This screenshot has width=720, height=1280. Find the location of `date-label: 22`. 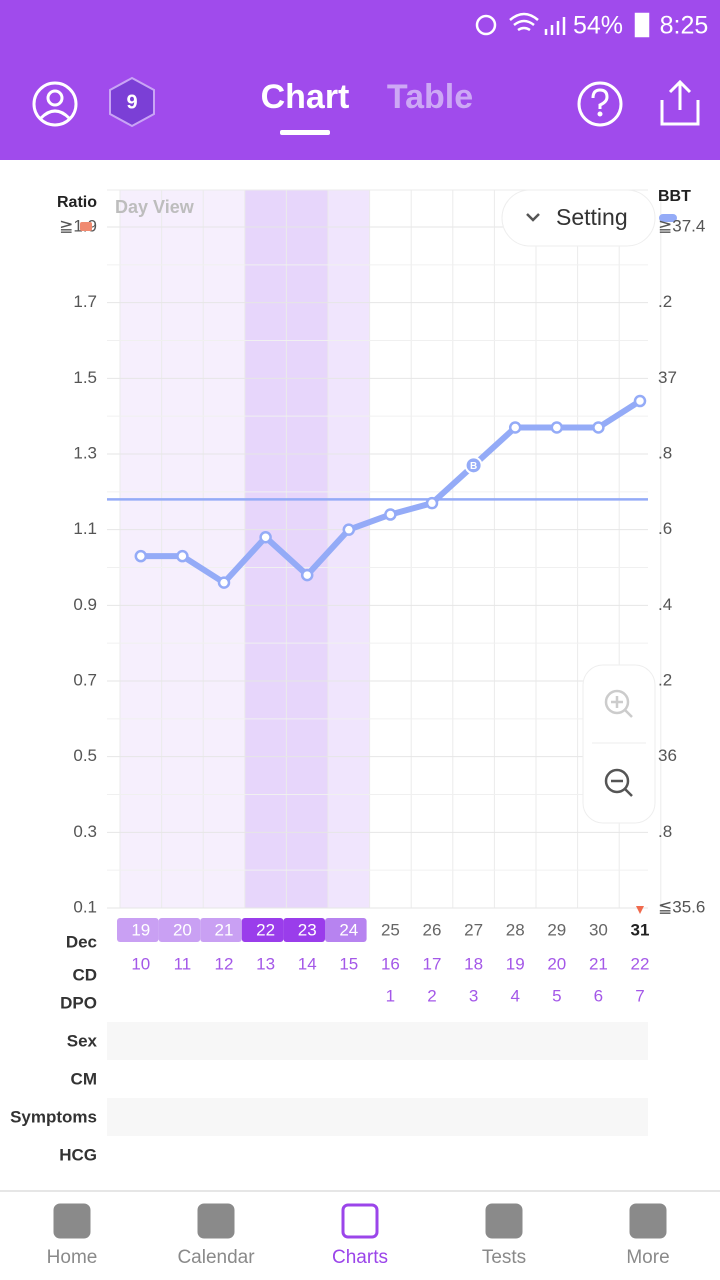

date-label: 22 is located at coordinates (265, 929).